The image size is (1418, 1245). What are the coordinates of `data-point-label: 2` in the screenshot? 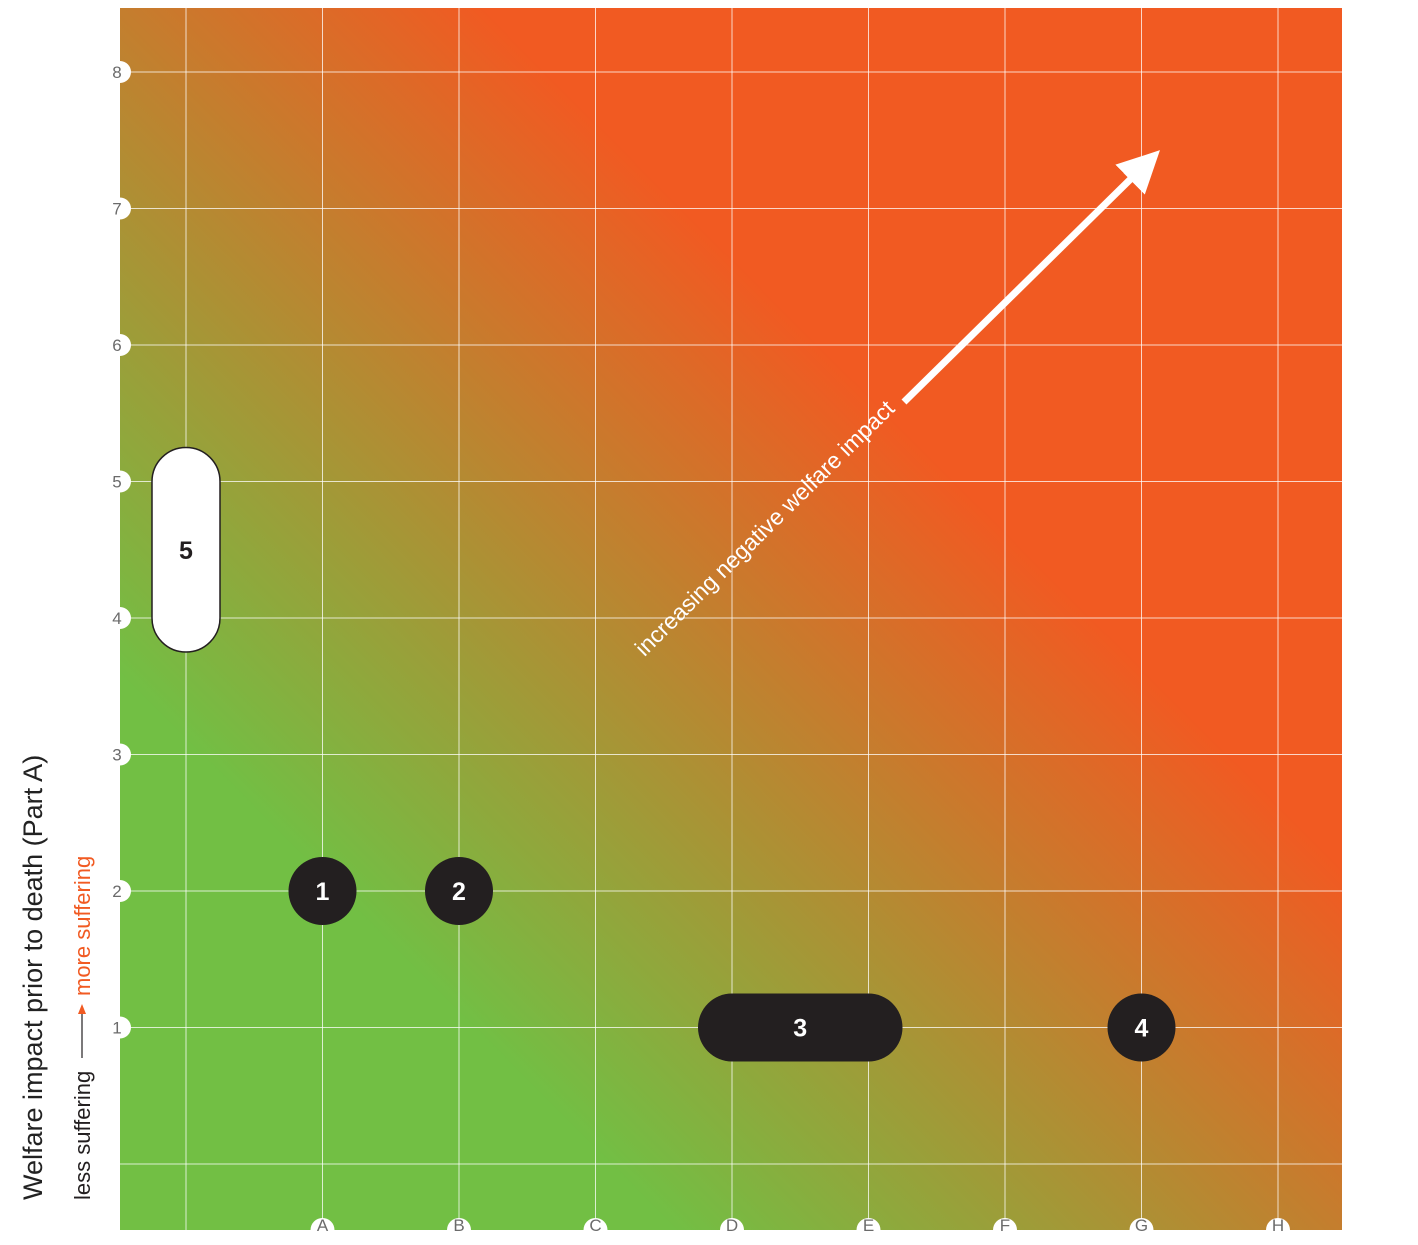 It's located at (459, 892).